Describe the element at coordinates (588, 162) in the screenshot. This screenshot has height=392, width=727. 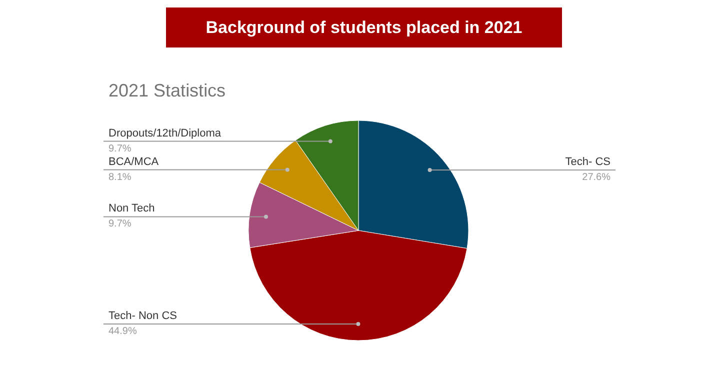
I see `slice-label: Tech- CS` at that location.